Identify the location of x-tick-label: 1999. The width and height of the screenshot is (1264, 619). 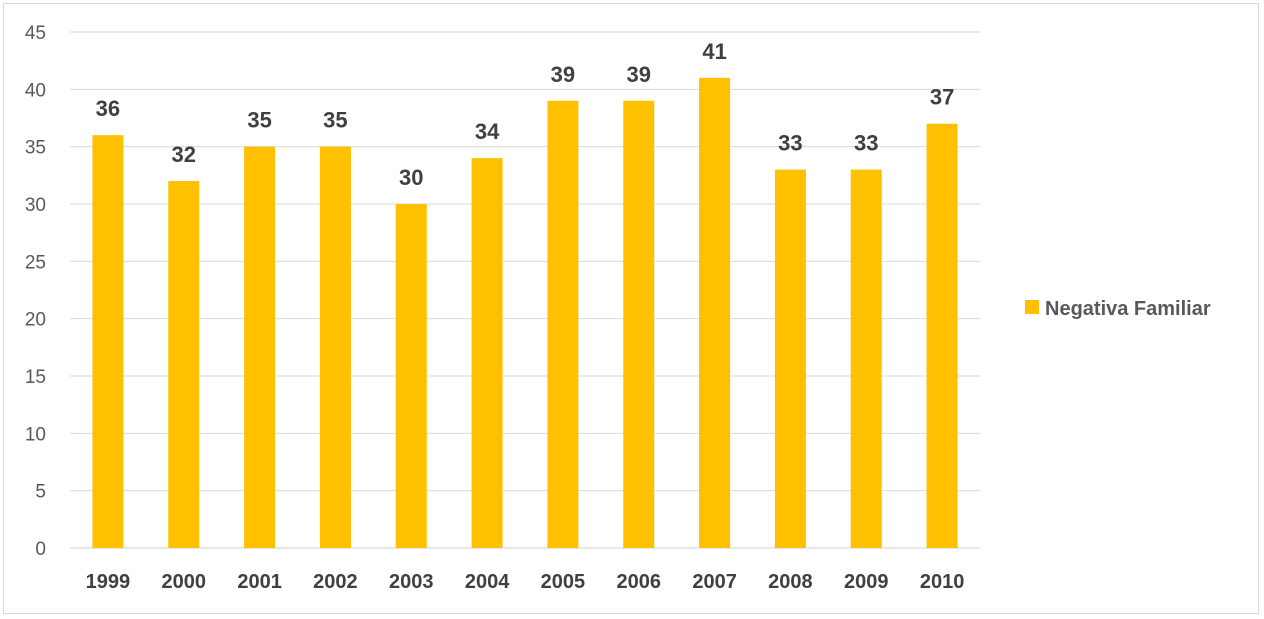
(108, 582).